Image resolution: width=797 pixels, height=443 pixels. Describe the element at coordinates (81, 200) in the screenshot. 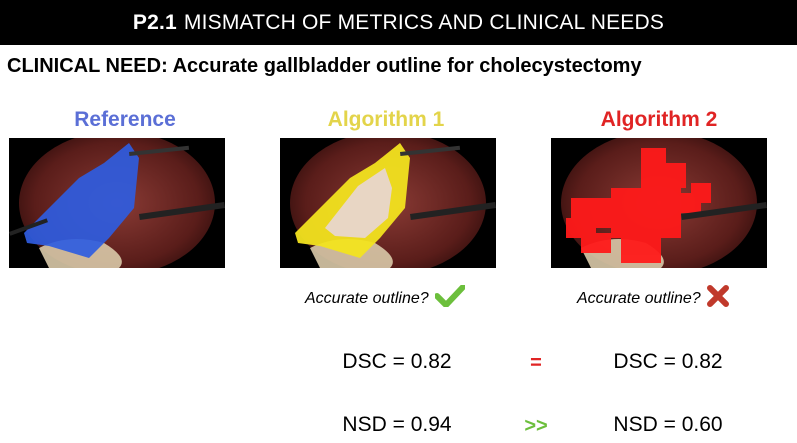

I see `reference-mask` at that location.